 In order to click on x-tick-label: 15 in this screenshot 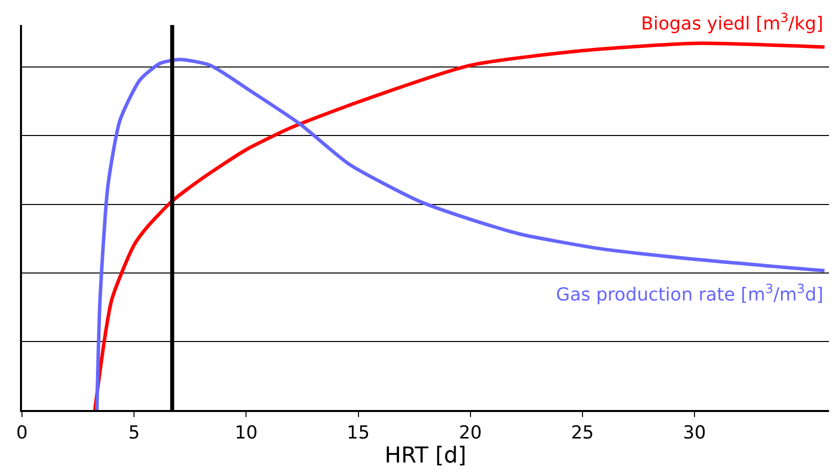, I will do `click(358, 433)`.